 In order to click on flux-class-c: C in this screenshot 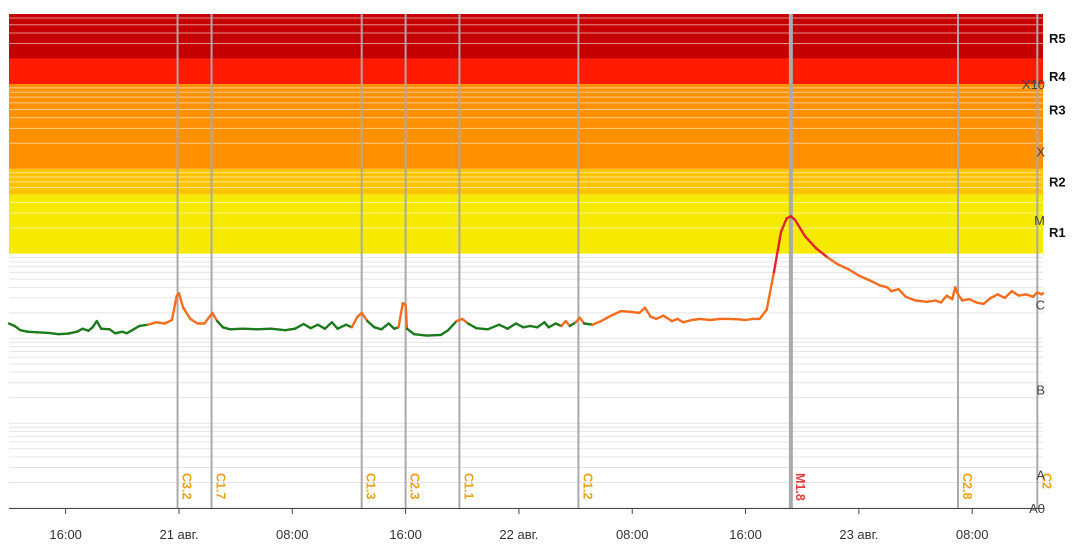, I will do `click(1040, 305)`.